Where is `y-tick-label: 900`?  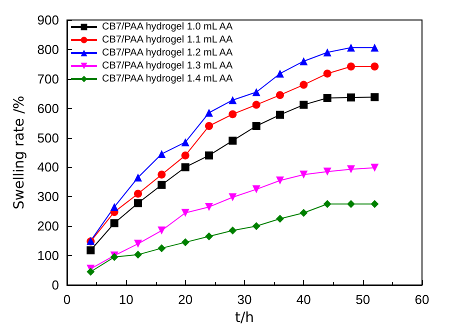 y-tick-label: 900 is located at coordinates (48, 20).